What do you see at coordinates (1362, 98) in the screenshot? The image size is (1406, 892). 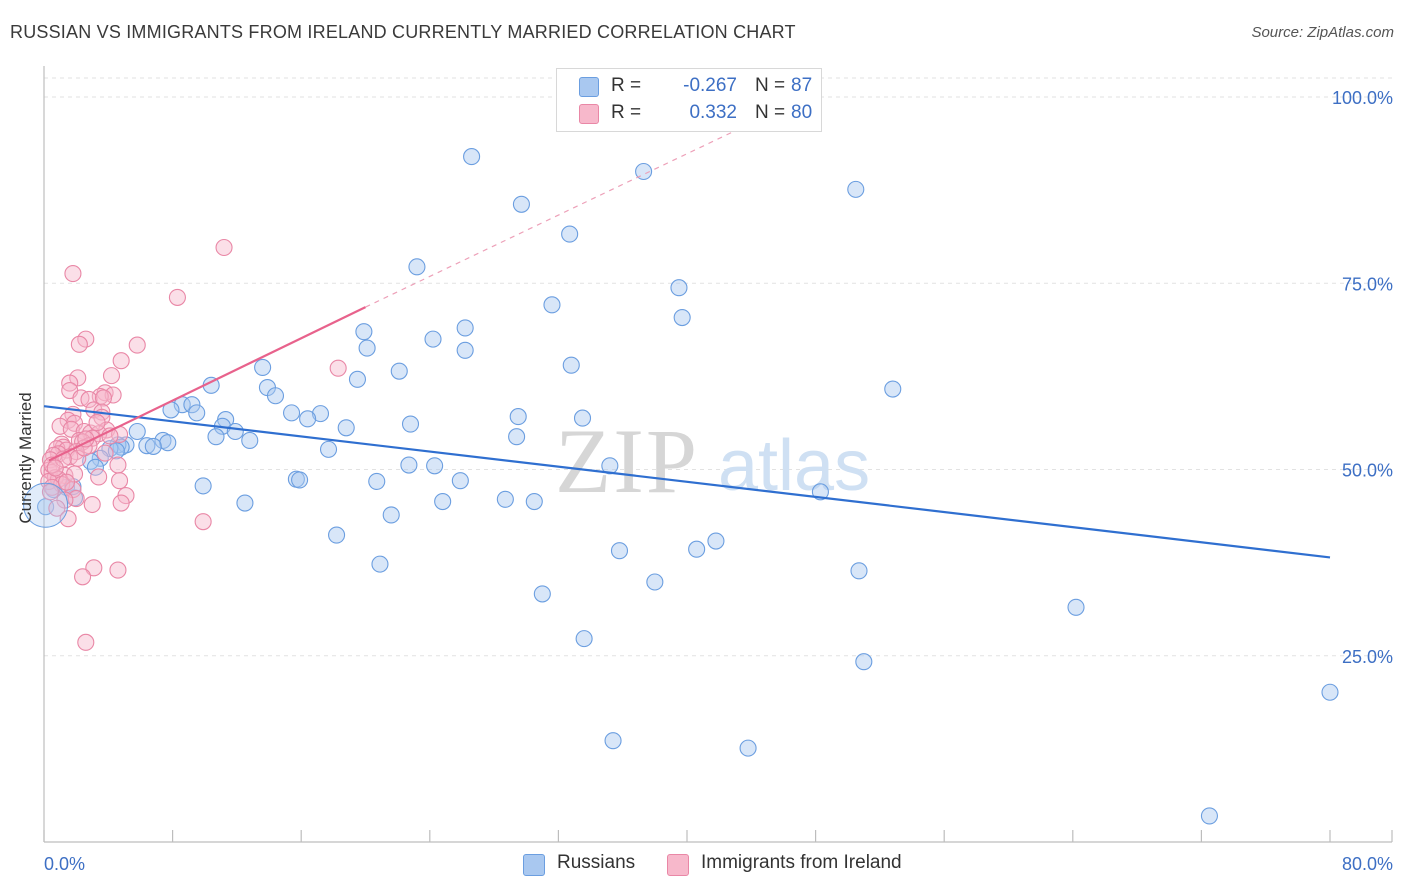 I see `y-tick-label: 100.0%` at bounding box center [1362, 98].